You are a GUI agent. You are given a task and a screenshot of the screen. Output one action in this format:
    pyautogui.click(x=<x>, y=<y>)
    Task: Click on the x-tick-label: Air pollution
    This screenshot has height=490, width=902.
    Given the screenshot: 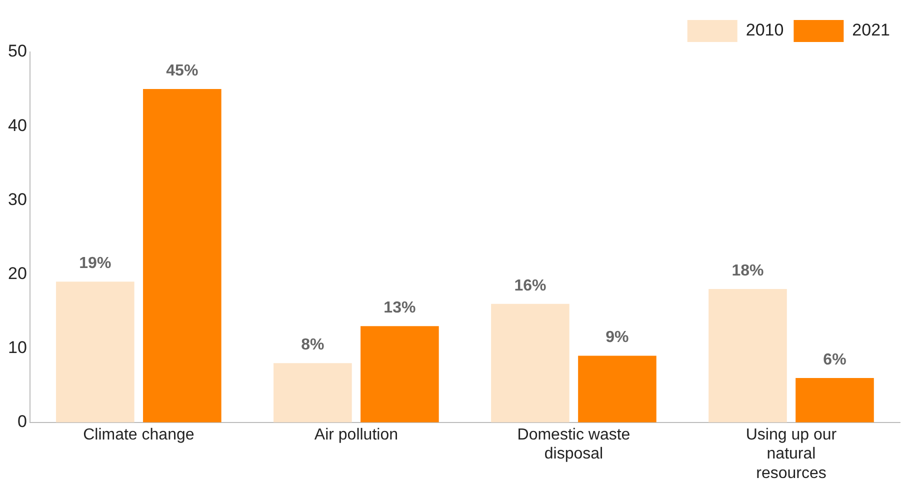 What is the action you would take?
    pyautogui.click(x=356, y=435)
    